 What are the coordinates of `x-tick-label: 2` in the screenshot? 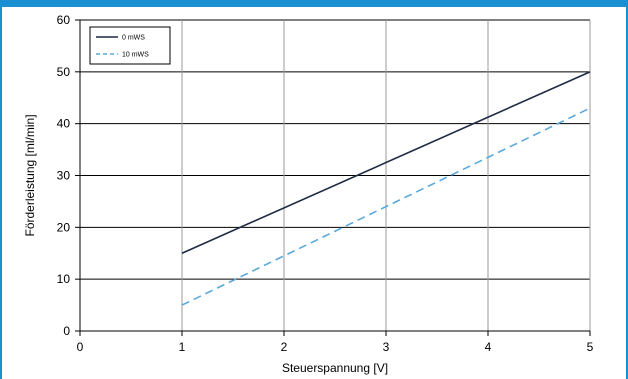 It's located at (284, 347).